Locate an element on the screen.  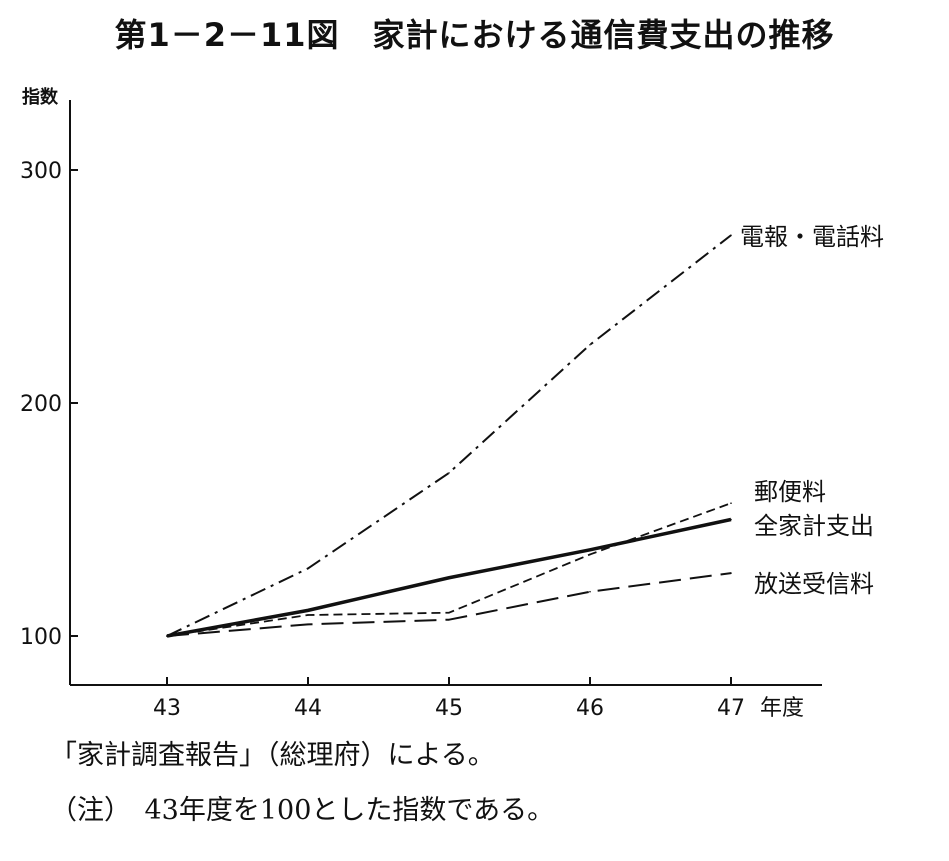
series-label: 郵便料 is located at coordinates (790, 492).